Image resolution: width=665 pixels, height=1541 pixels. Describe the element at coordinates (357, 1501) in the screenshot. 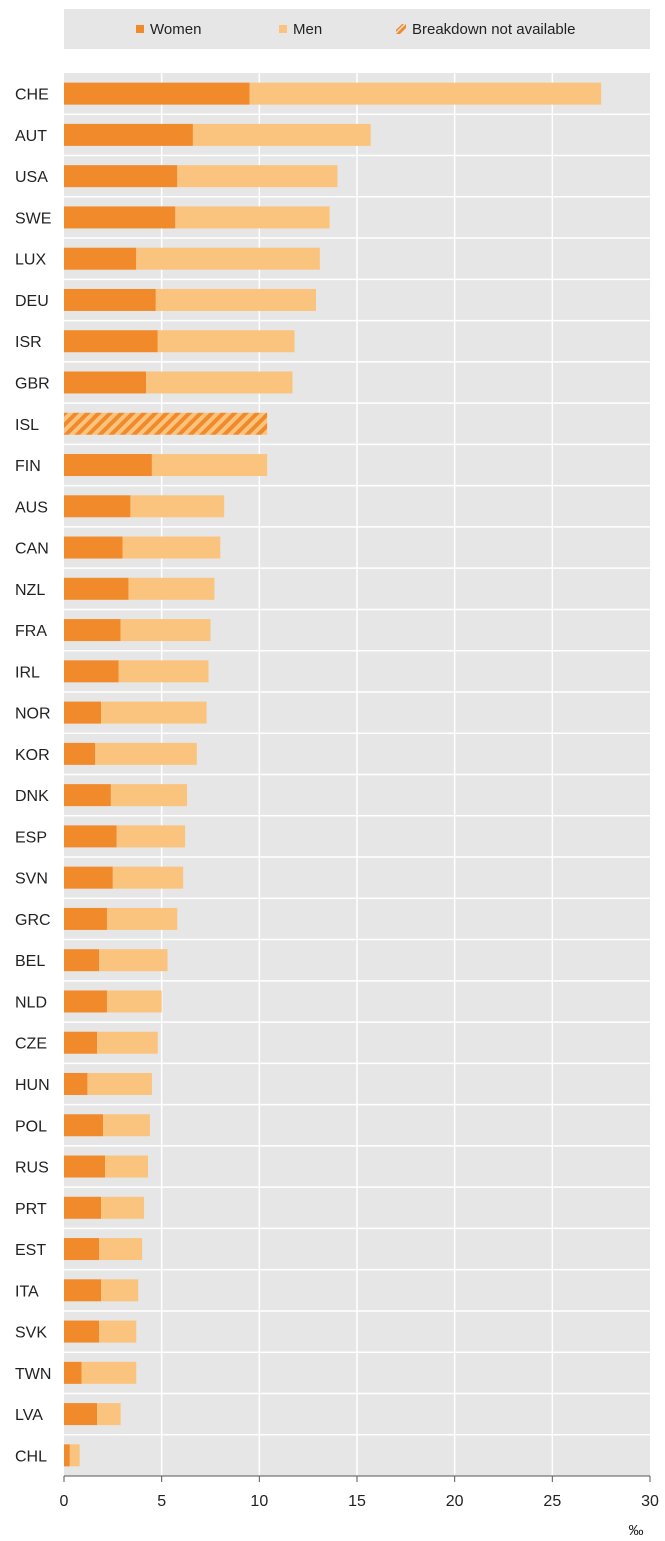

I see `x-tick-label: 15` at that location.